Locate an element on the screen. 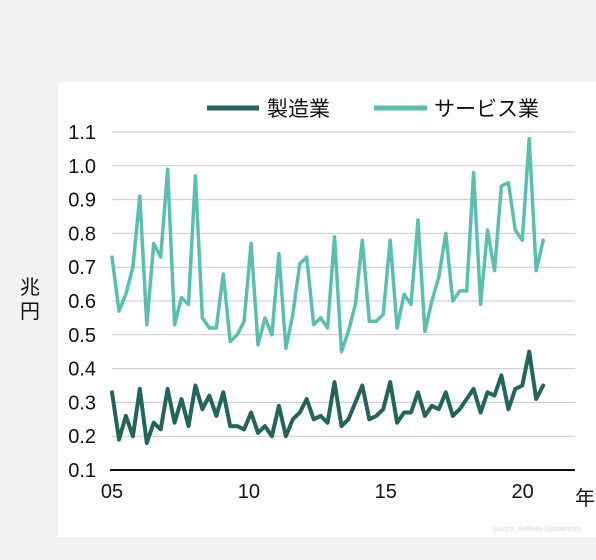 The width and height of the screenshot is (596, 560). y-tick-label: 0.7 is located at coordinates (82, 268).